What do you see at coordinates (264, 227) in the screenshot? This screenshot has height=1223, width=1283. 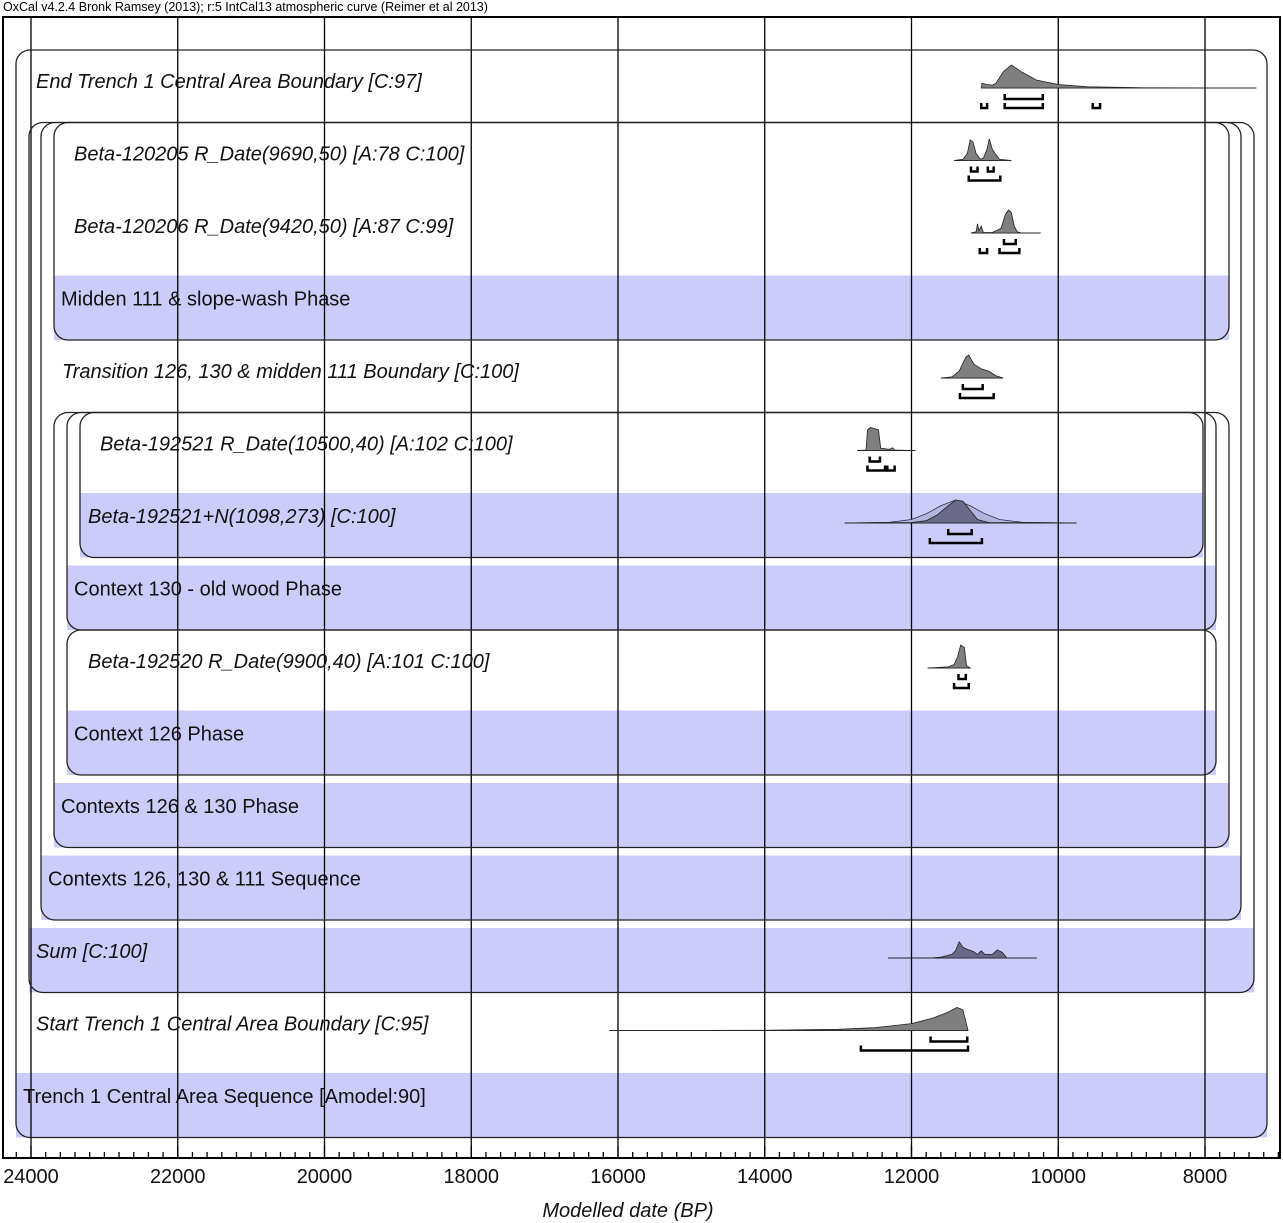 I see `row-label: Beta-120206 R_Date(9420,50) [A:87 C:99]` at bounding box center [264, 227].